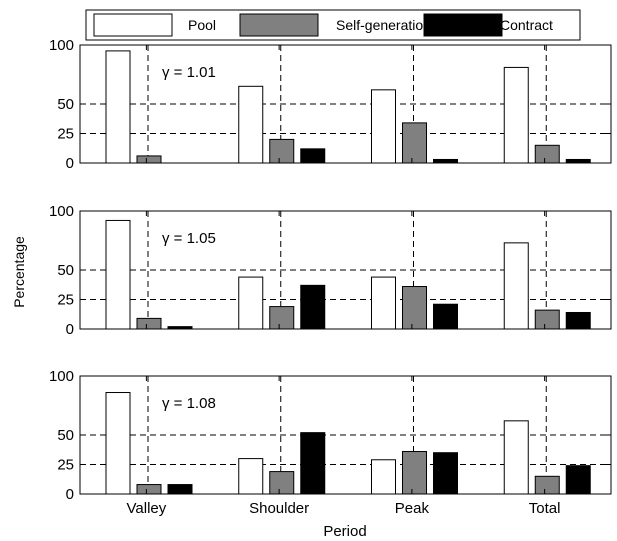 This screenshot has width=617, height=541. I want to click on x-tick-label-shoulder: Shoulder, so click(279, 508).